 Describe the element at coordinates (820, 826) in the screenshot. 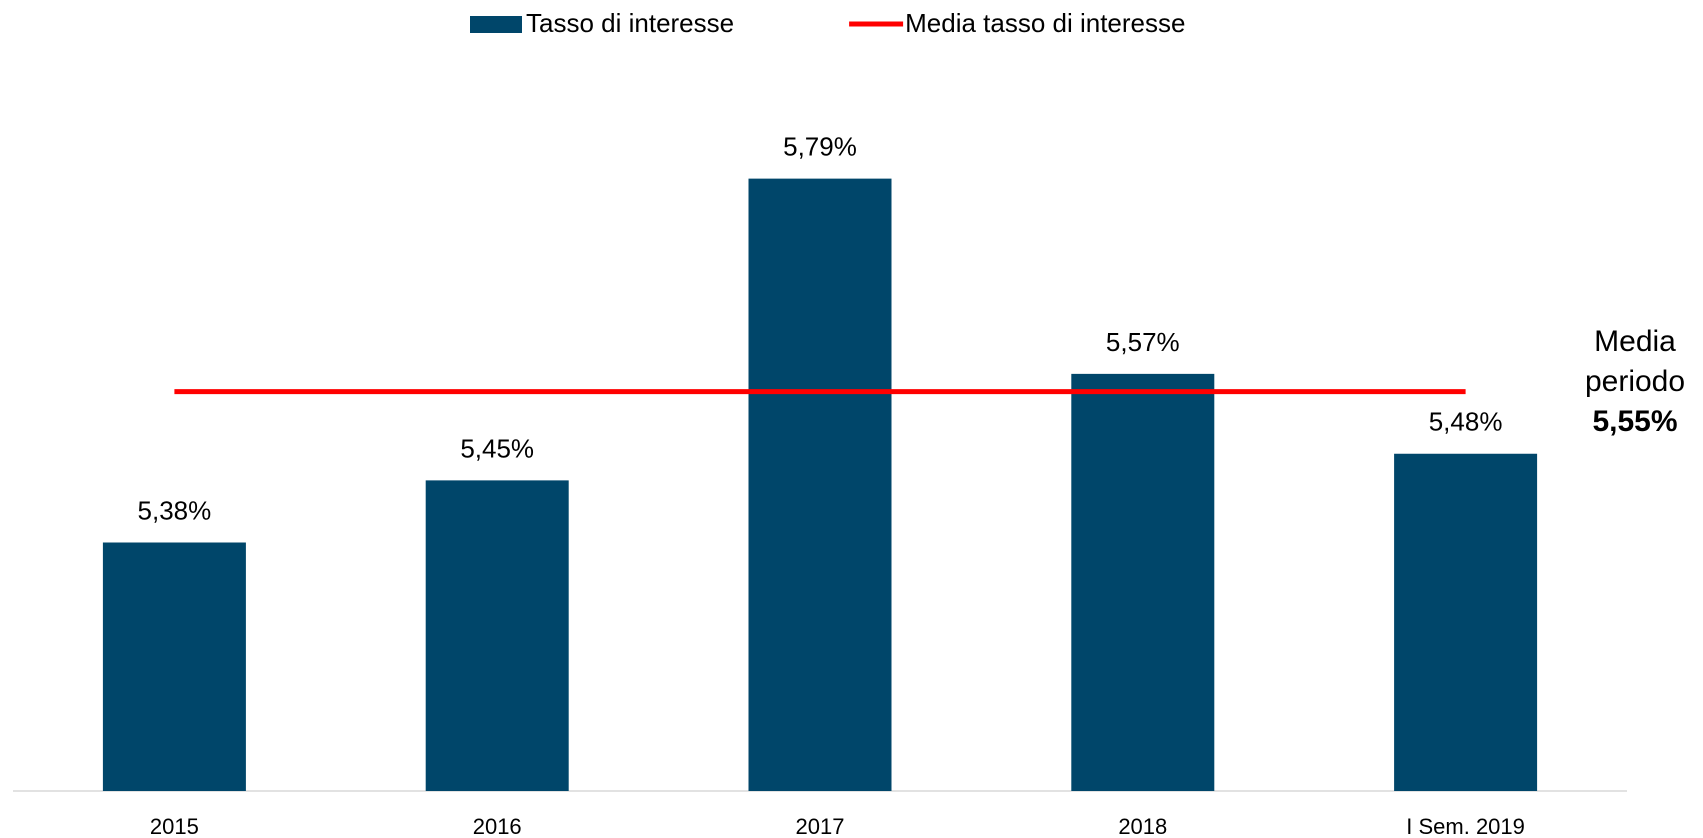

I see `x-tick-label: 2017` at that location.